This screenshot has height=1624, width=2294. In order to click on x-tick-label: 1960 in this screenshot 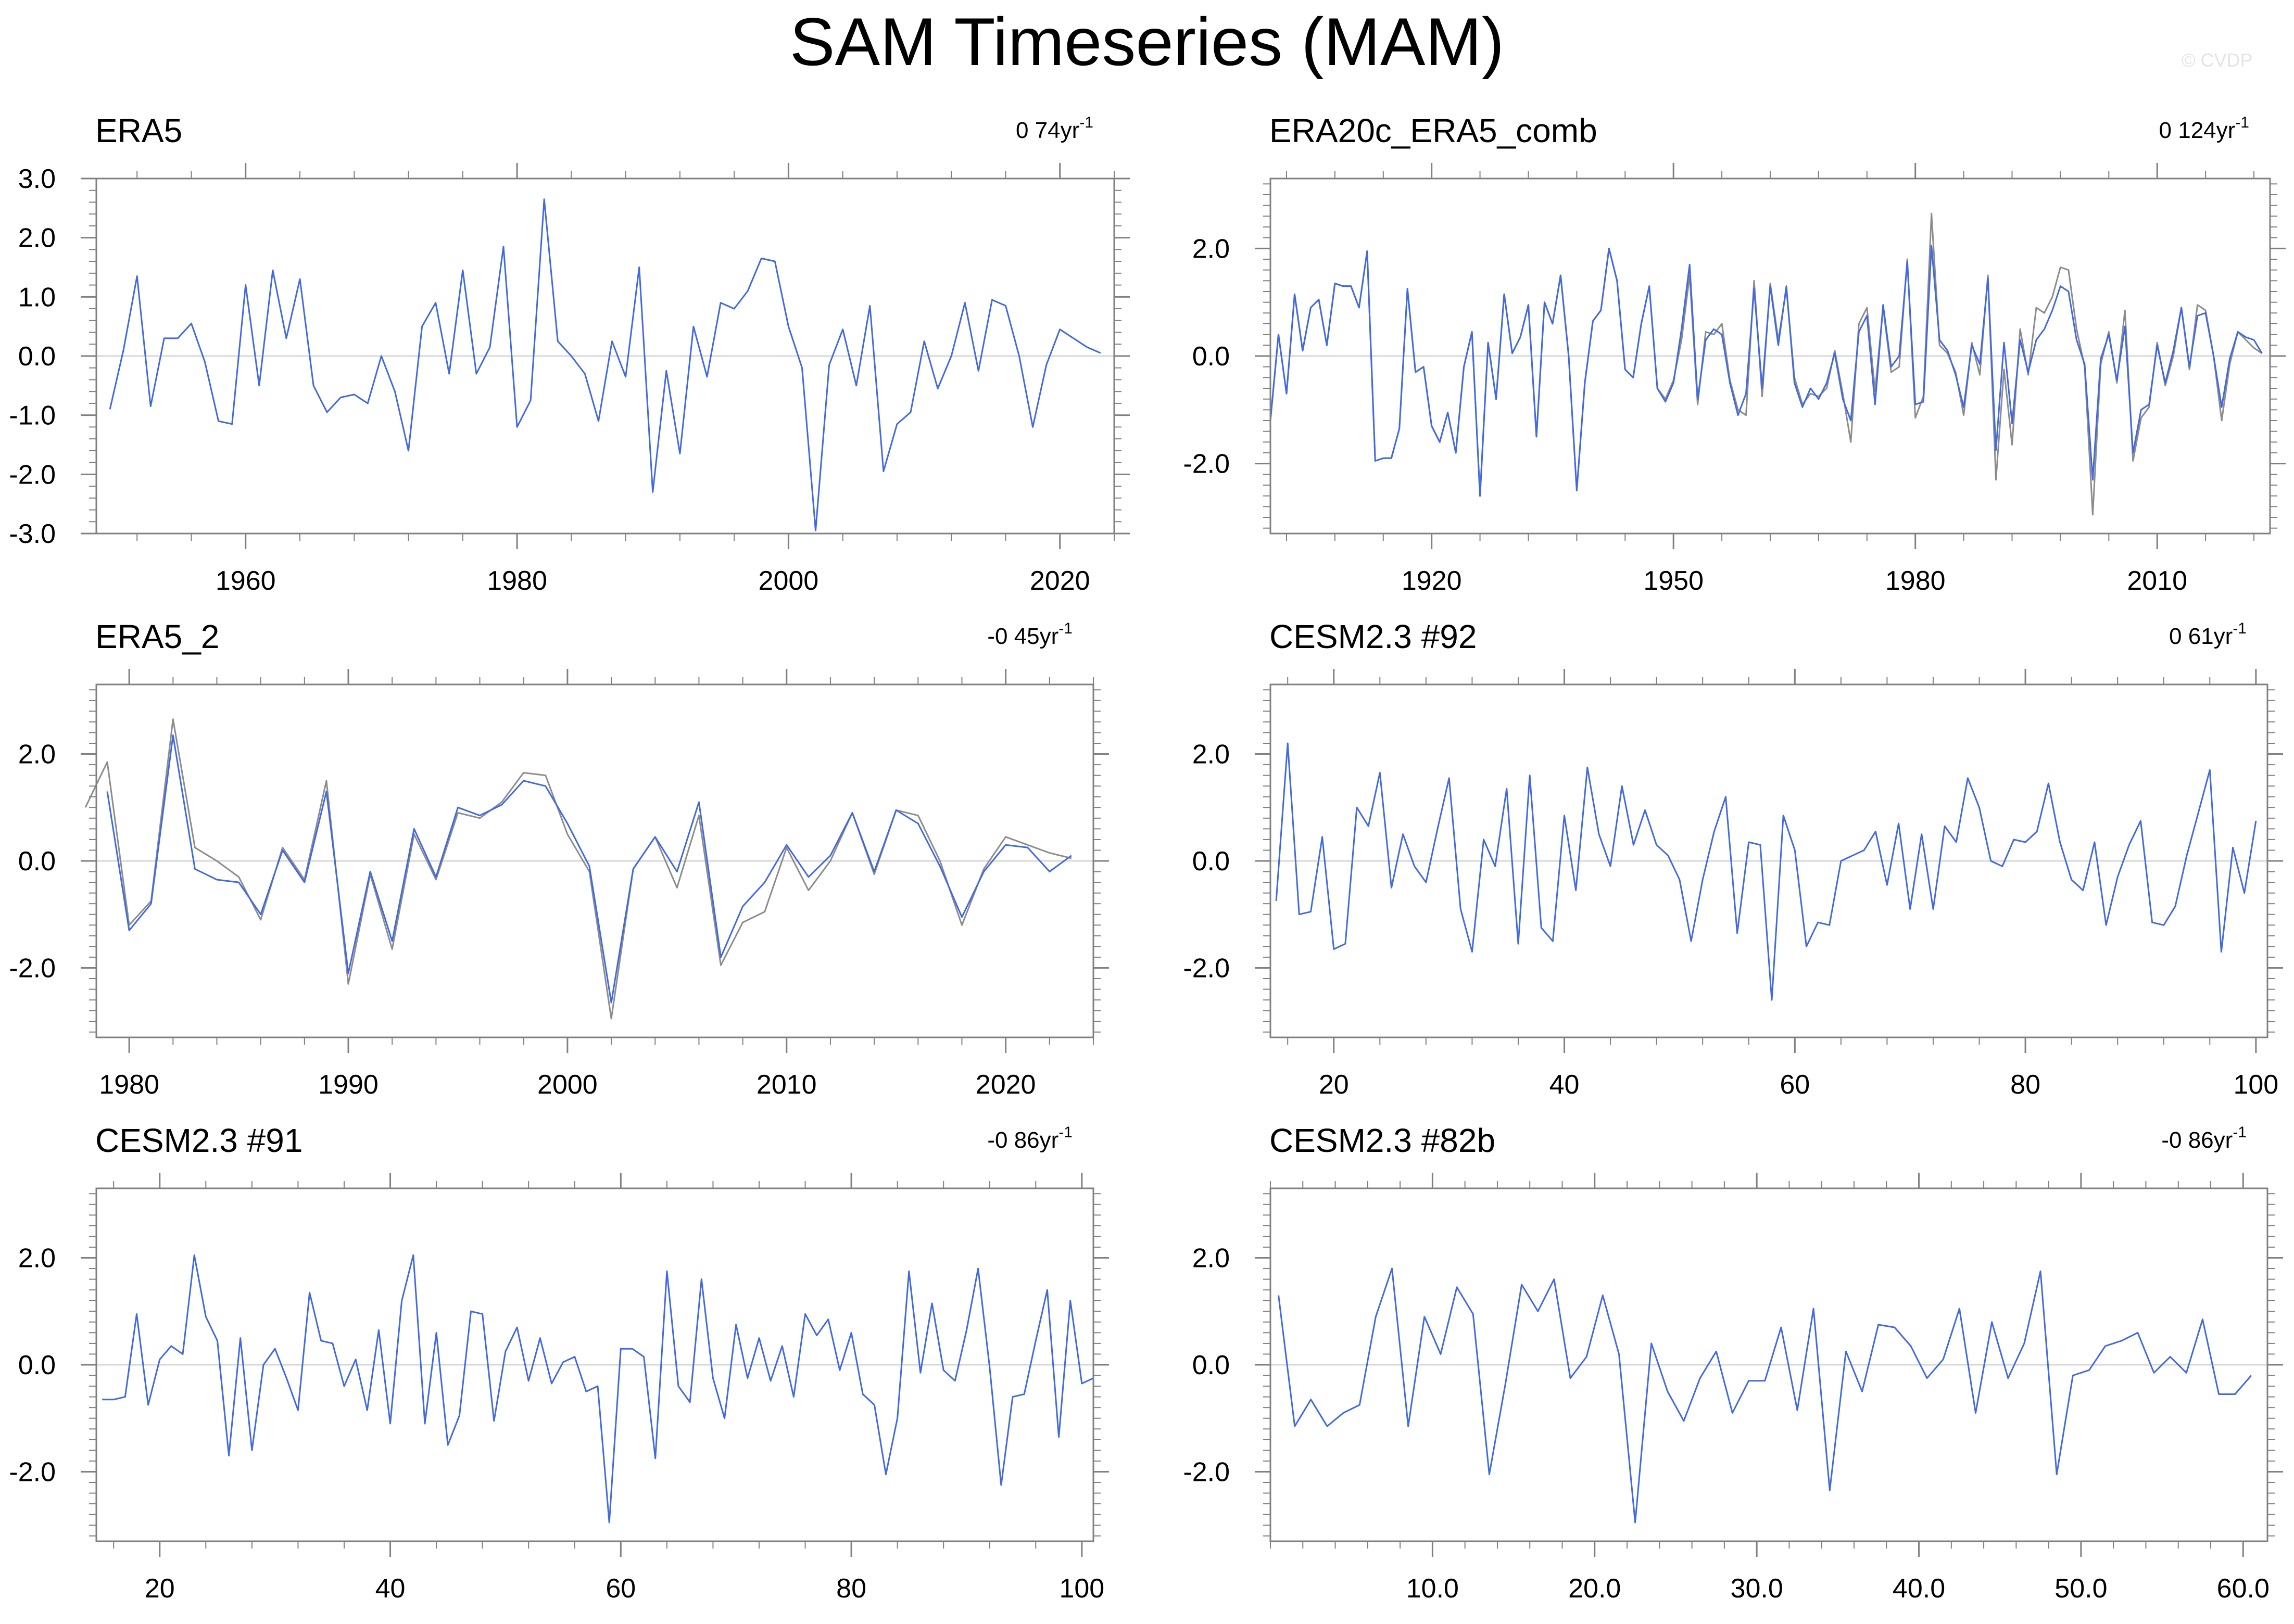, I will do `click(246, 581)`.